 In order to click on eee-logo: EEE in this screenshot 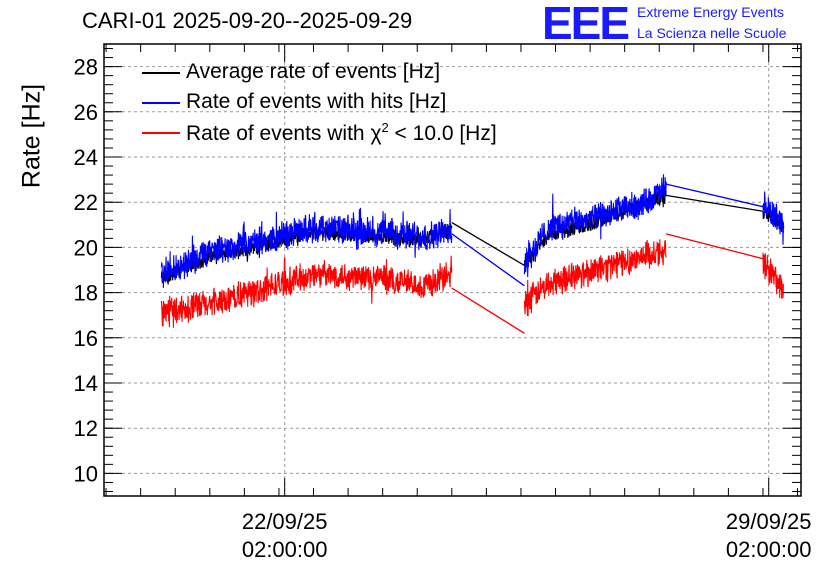, I will do `click(586, 24)`.